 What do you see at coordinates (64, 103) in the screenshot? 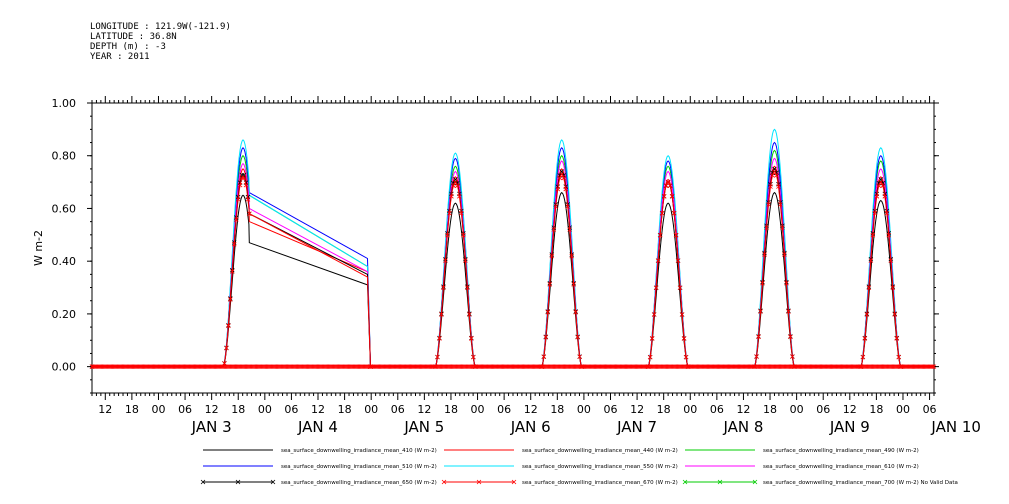
I see `y-tick-label: 1.00` at bounding box center [64, 103].